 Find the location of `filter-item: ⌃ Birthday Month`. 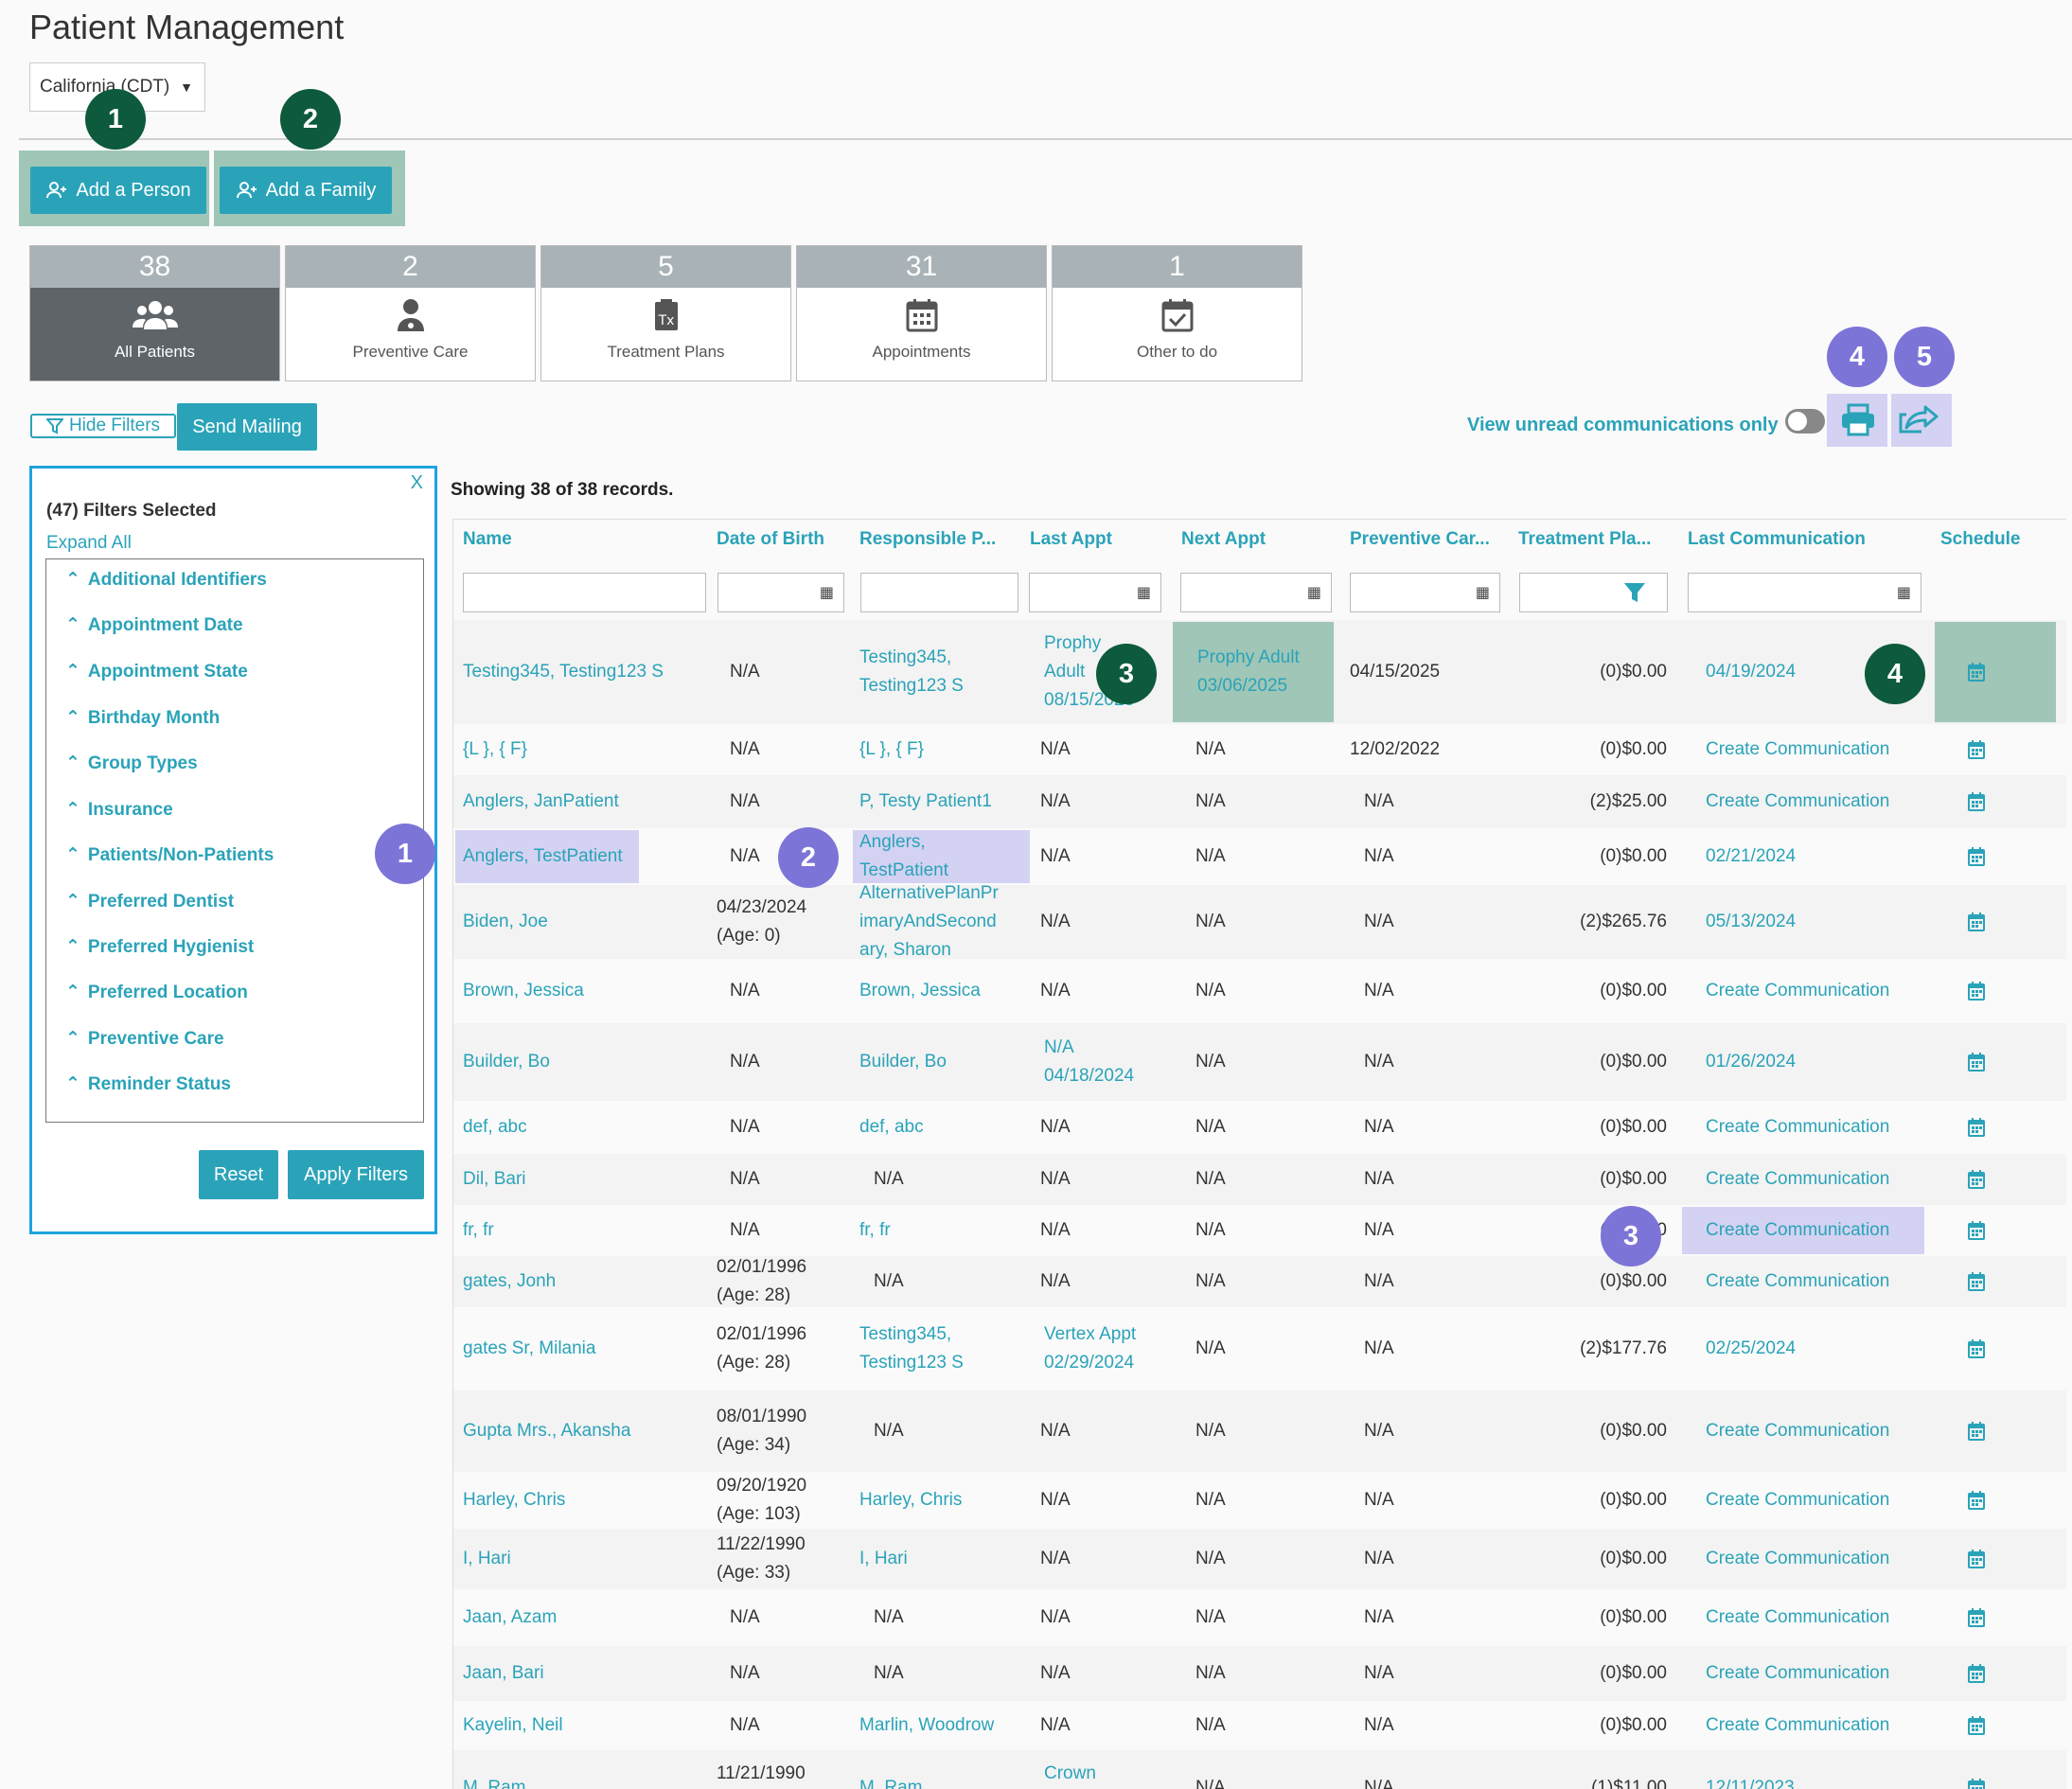

filter-item: ⌃ Birthday Month is located at coordinates (142, 718).